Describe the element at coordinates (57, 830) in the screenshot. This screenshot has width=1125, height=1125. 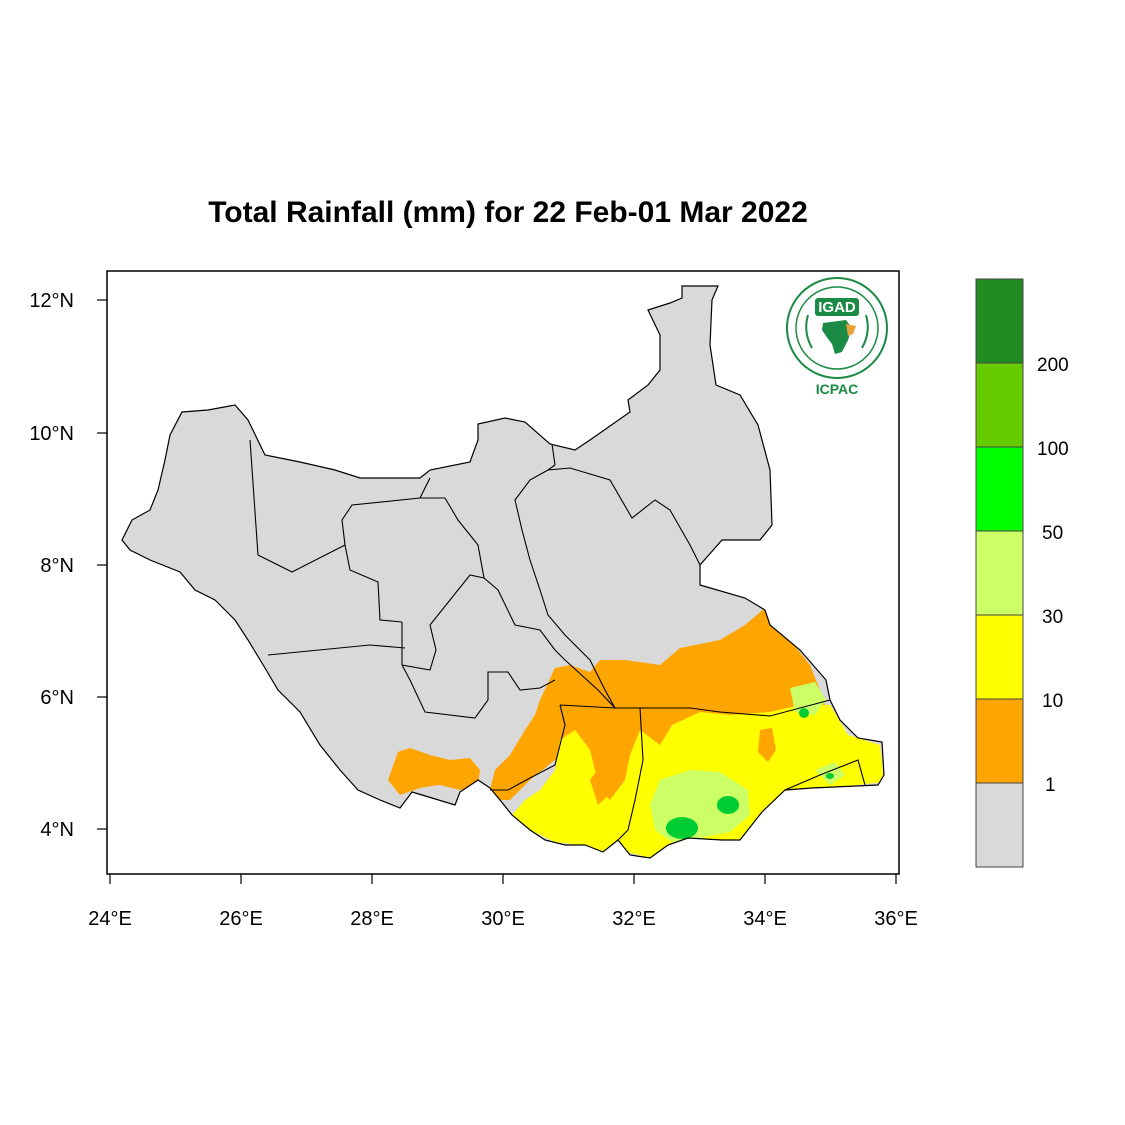
I see `y-tick-label: 4°N` at that location.